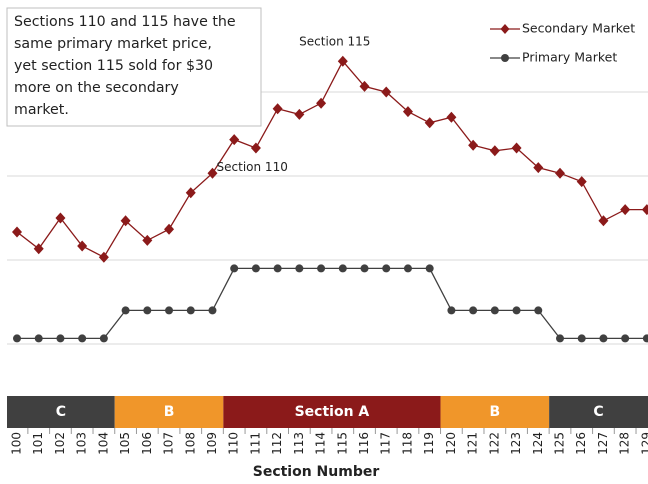  What do you see at coordinates (96, 88) in the screenshot?
I see `note-line: more on the secondary` at bounding box center [96, 88].